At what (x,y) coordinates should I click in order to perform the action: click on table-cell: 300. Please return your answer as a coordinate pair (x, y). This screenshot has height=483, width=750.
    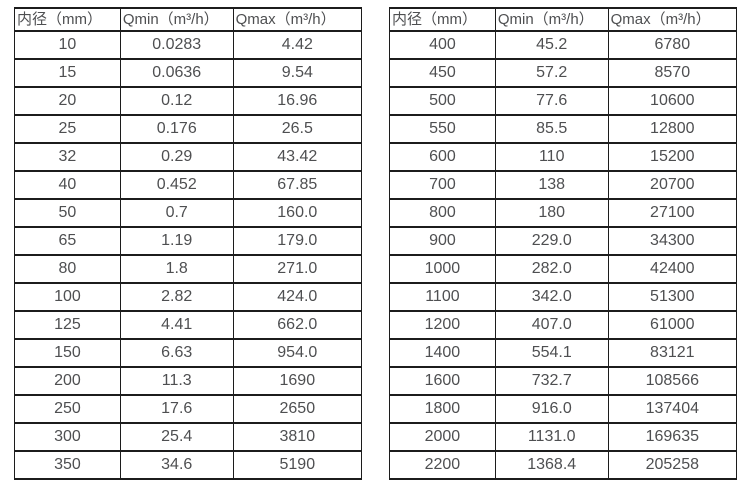
    Looking at the image, I should click on (67, 437).